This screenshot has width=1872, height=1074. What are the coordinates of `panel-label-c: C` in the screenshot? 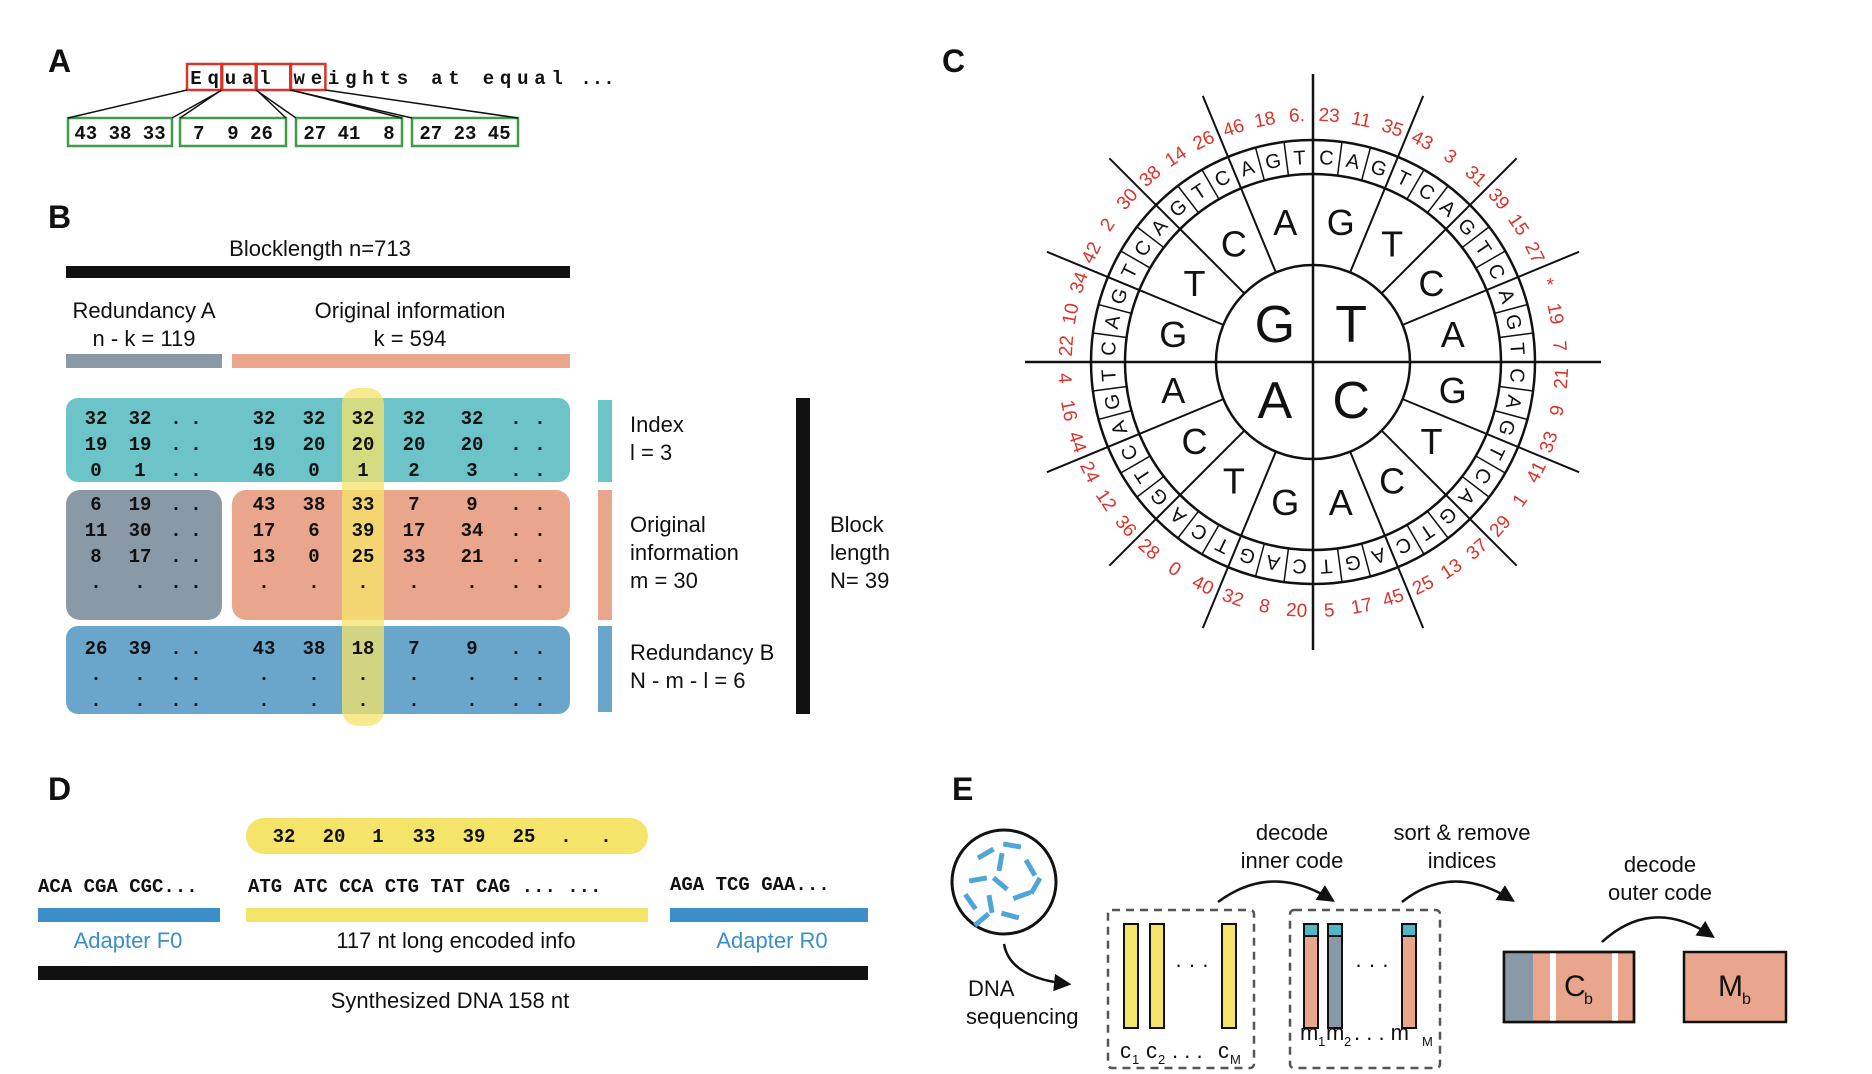 It's located at (953, 61).